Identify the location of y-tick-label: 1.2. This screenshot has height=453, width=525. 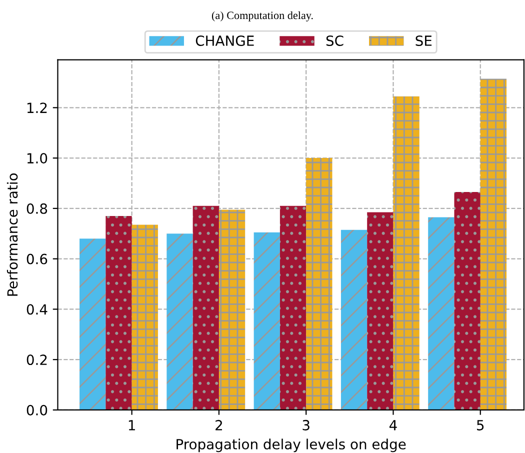
(37, 107).